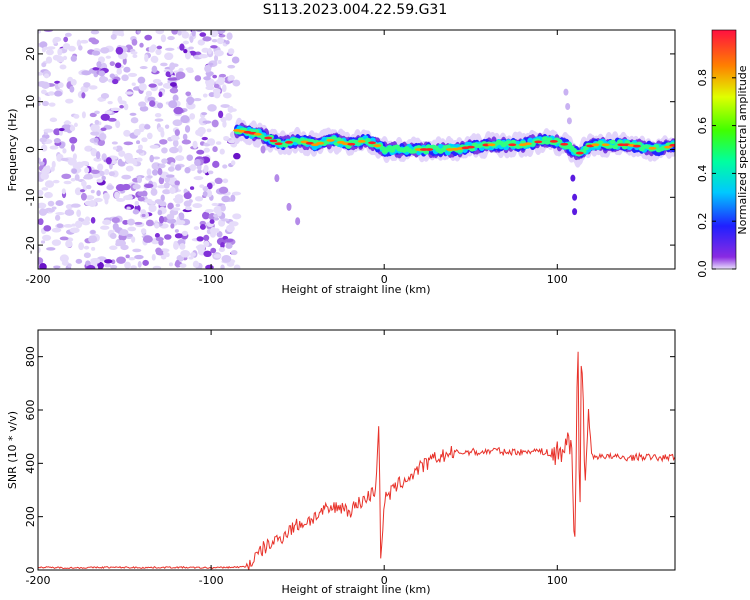  What do you see at coordinates (702, 269) in the screenshot?
I see `colorbar-tick-label: 0.0` at bounding box center [702, 269].